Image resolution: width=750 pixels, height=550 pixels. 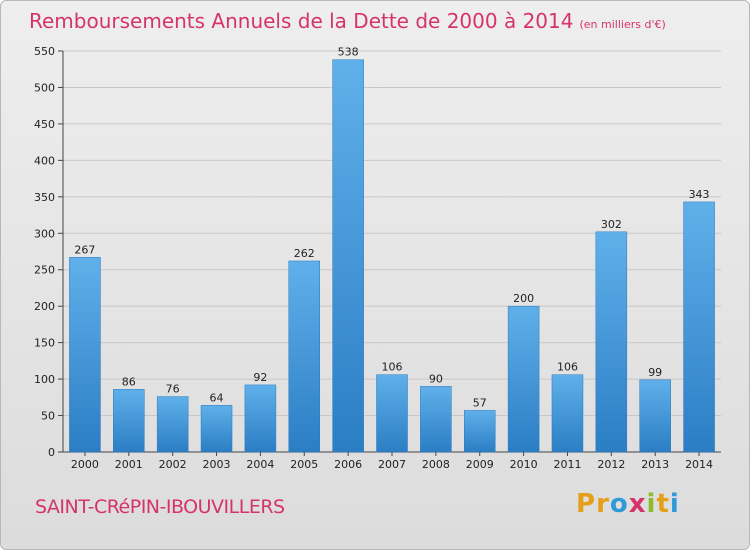 What do you see at coordinates (44, 379) in the screenshot?
I see `y-tick-label: 100` at bounding box center [44, 379].